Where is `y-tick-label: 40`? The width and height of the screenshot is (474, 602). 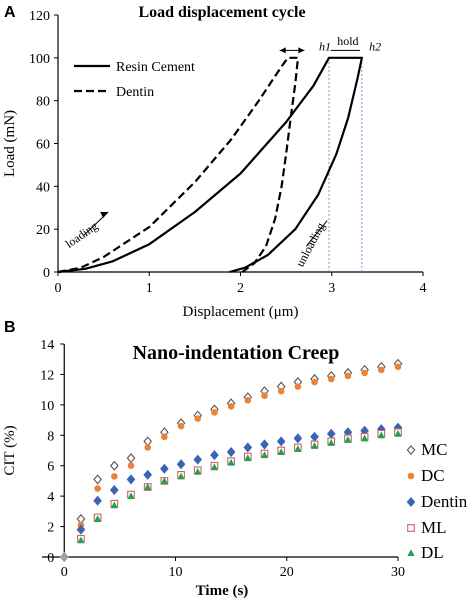
y-tick-label: 40 is located at coordinates (43, 187).